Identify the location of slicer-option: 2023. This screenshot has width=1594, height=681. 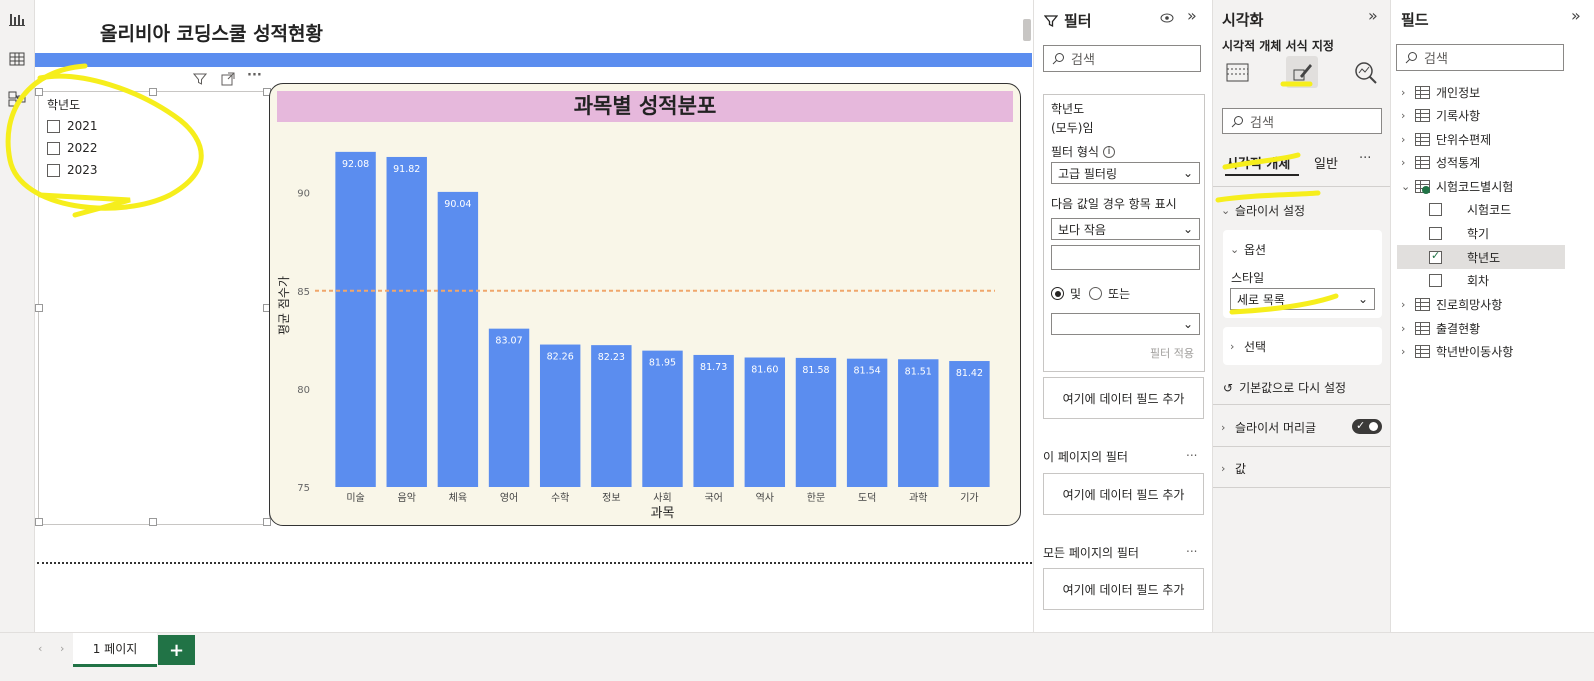
(72, 170).